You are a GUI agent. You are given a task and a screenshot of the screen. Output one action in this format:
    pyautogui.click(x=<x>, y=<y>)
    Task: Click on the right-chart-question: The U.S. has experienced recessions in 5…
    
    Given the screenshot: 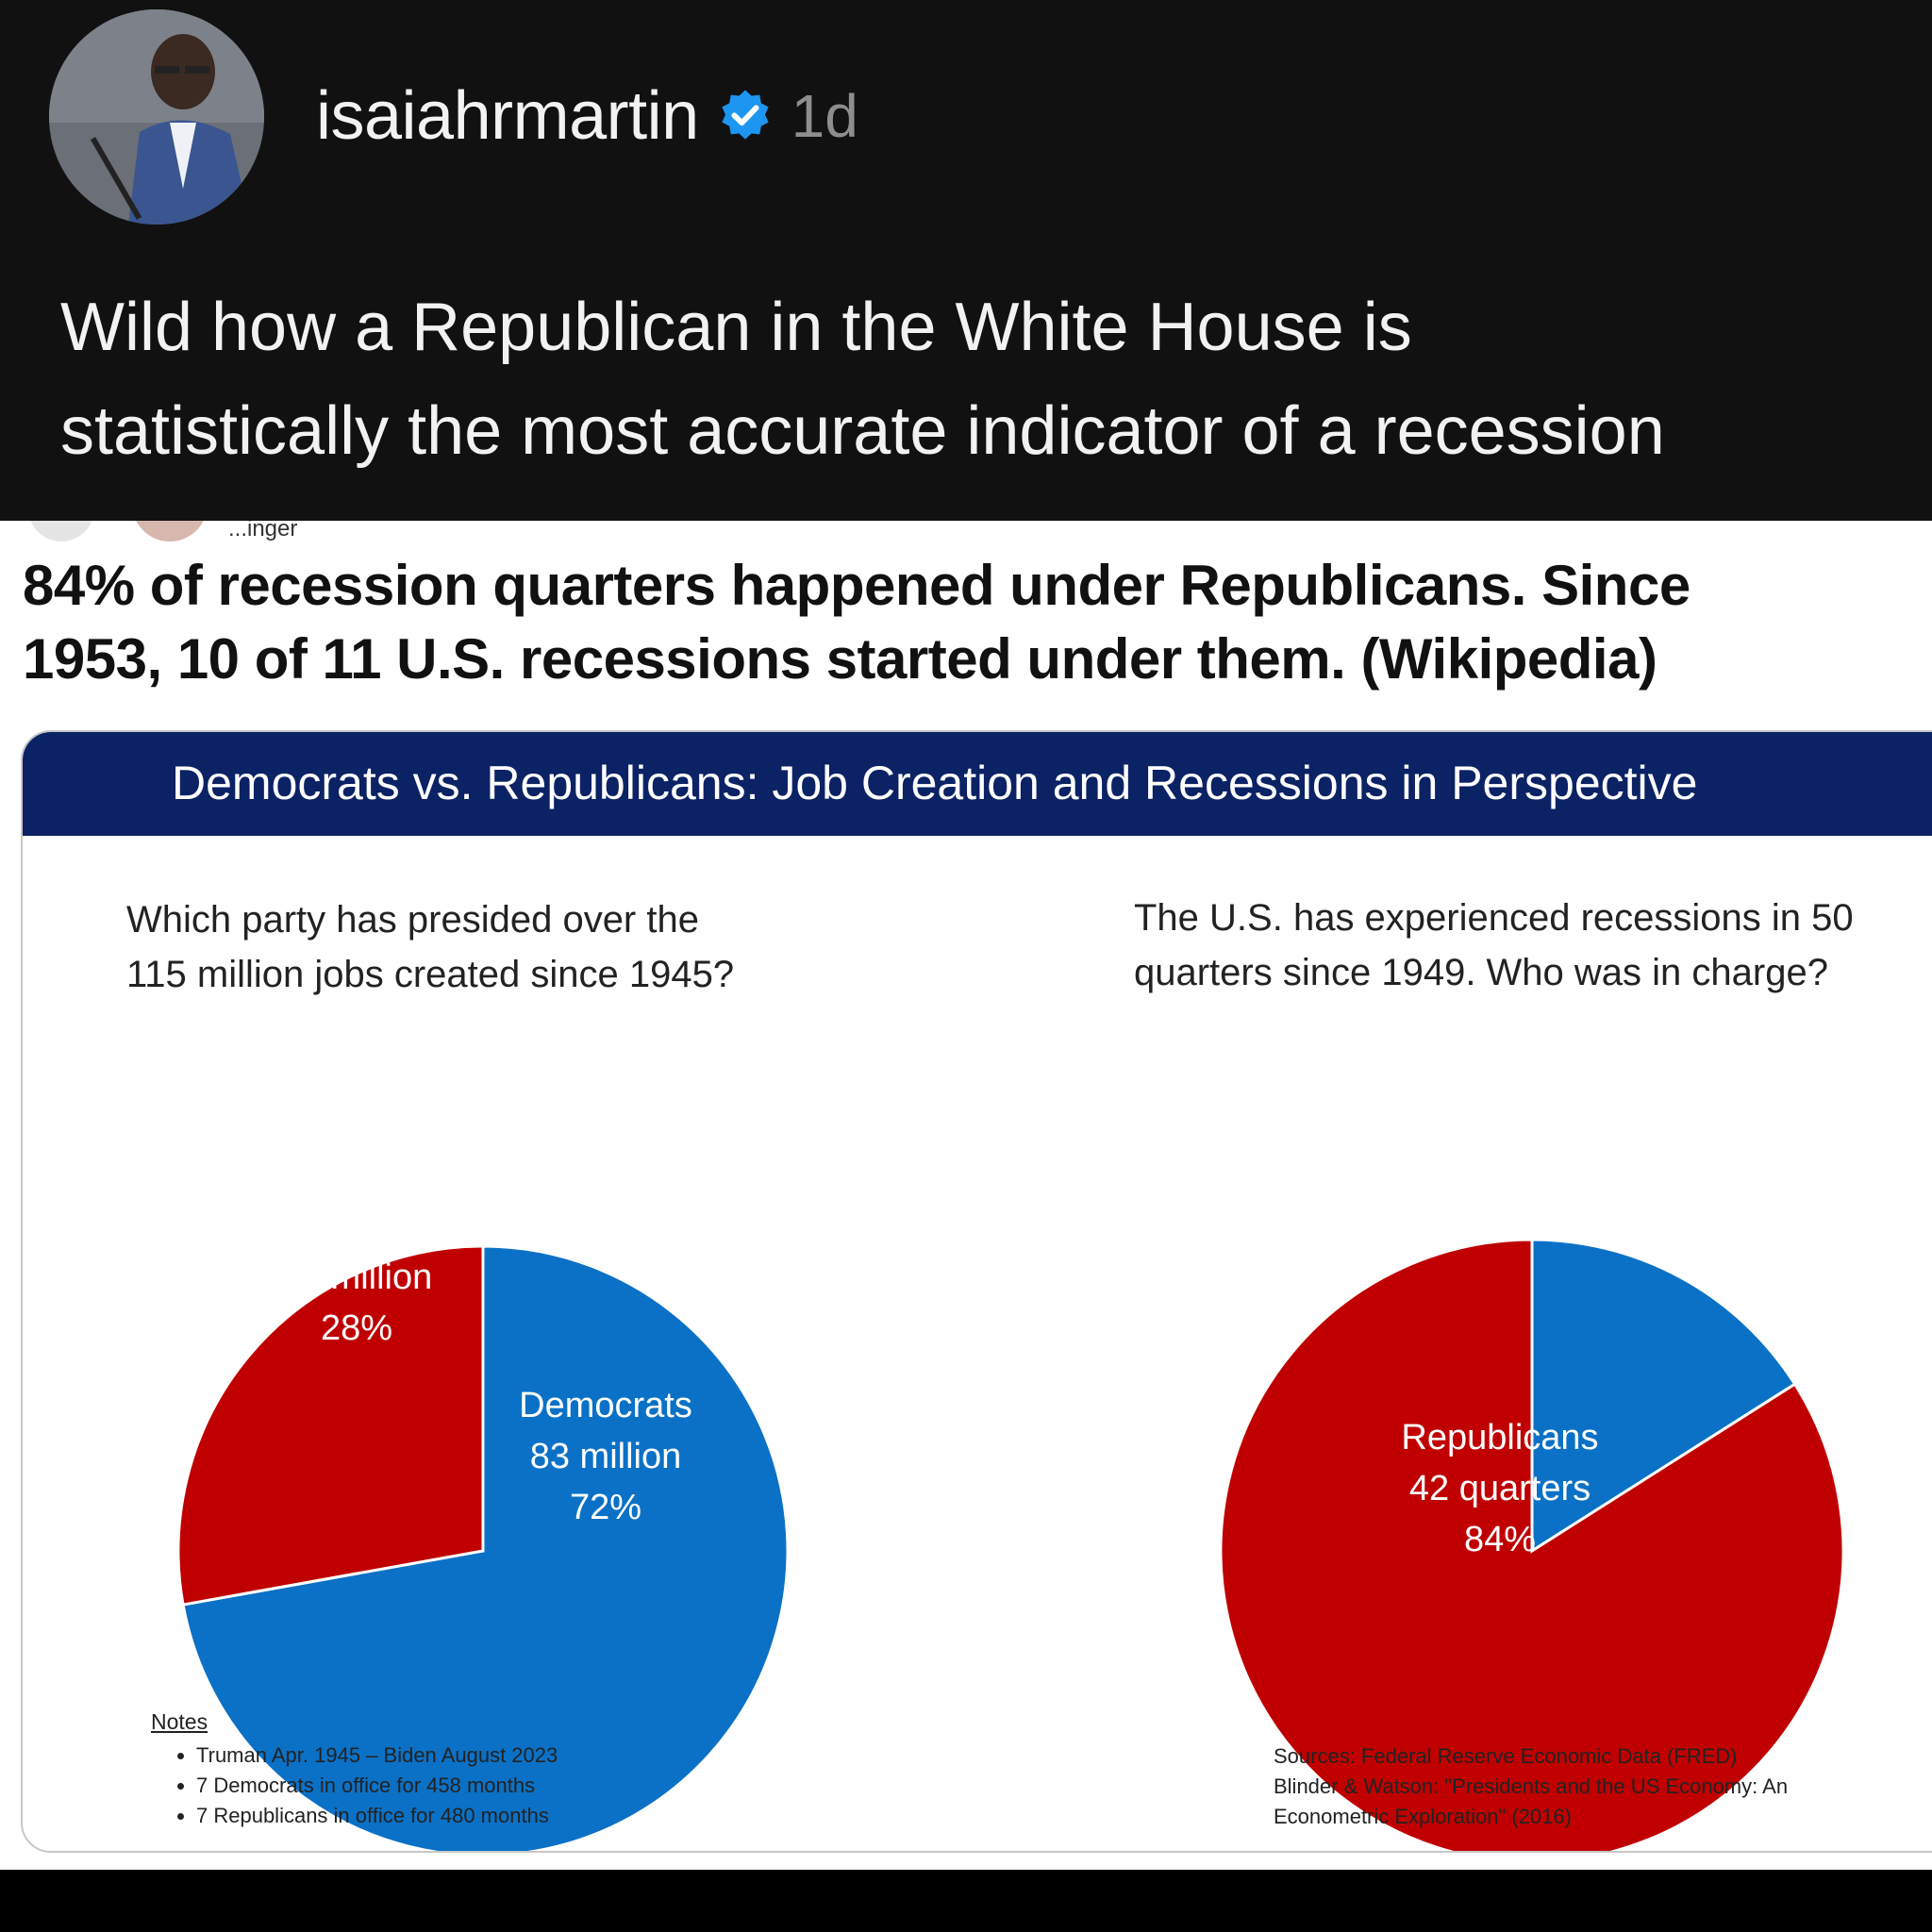 What is the action you would take?
    pyautogui.click(x=1533, y=946)
    